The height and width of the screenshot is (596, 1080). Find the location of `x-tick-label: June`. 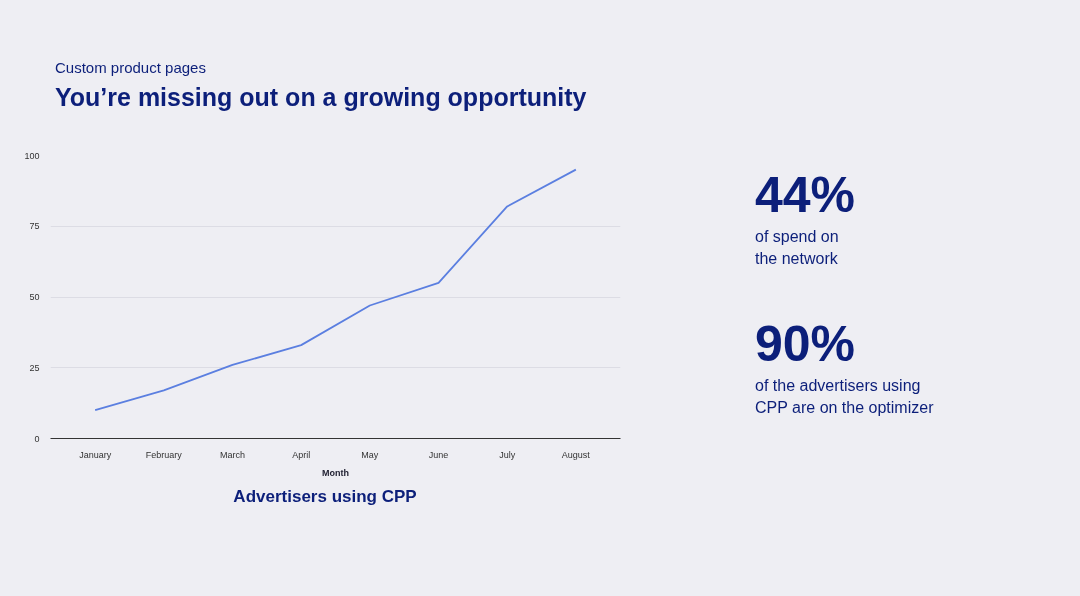

x-tick-label: June is located at coordinates (438, 454).